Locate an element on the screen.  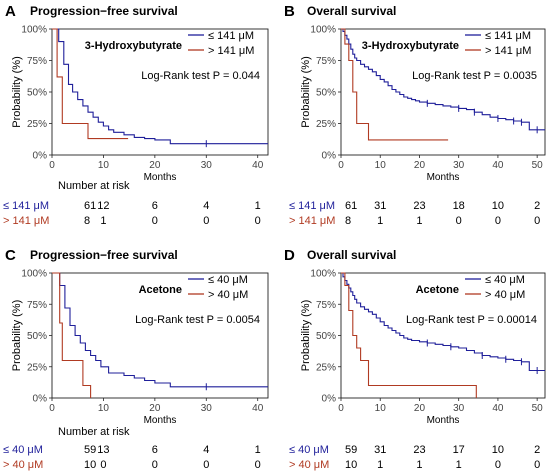
risk-count: 18 is located at coordinates (459, 206).